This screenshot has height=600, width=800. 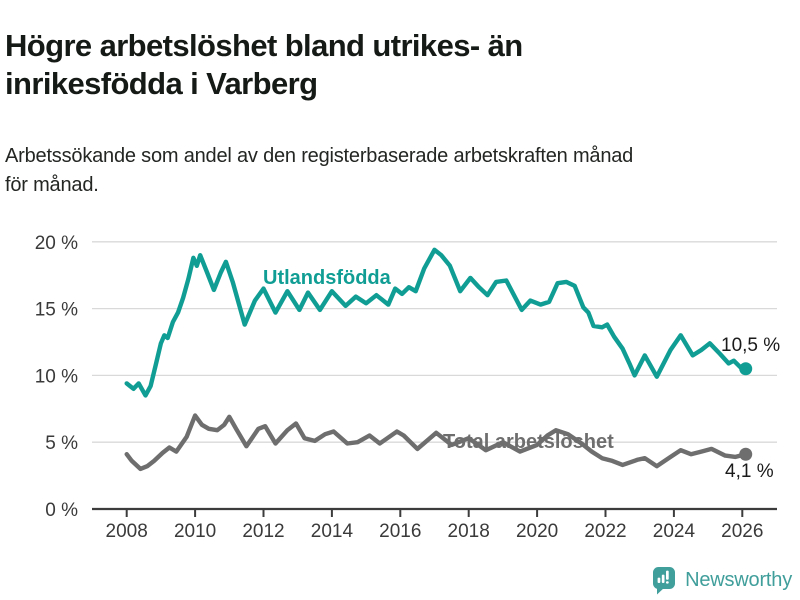 I want to click on series-end-dot-utlandsfodda, so click(x=746, y=369).